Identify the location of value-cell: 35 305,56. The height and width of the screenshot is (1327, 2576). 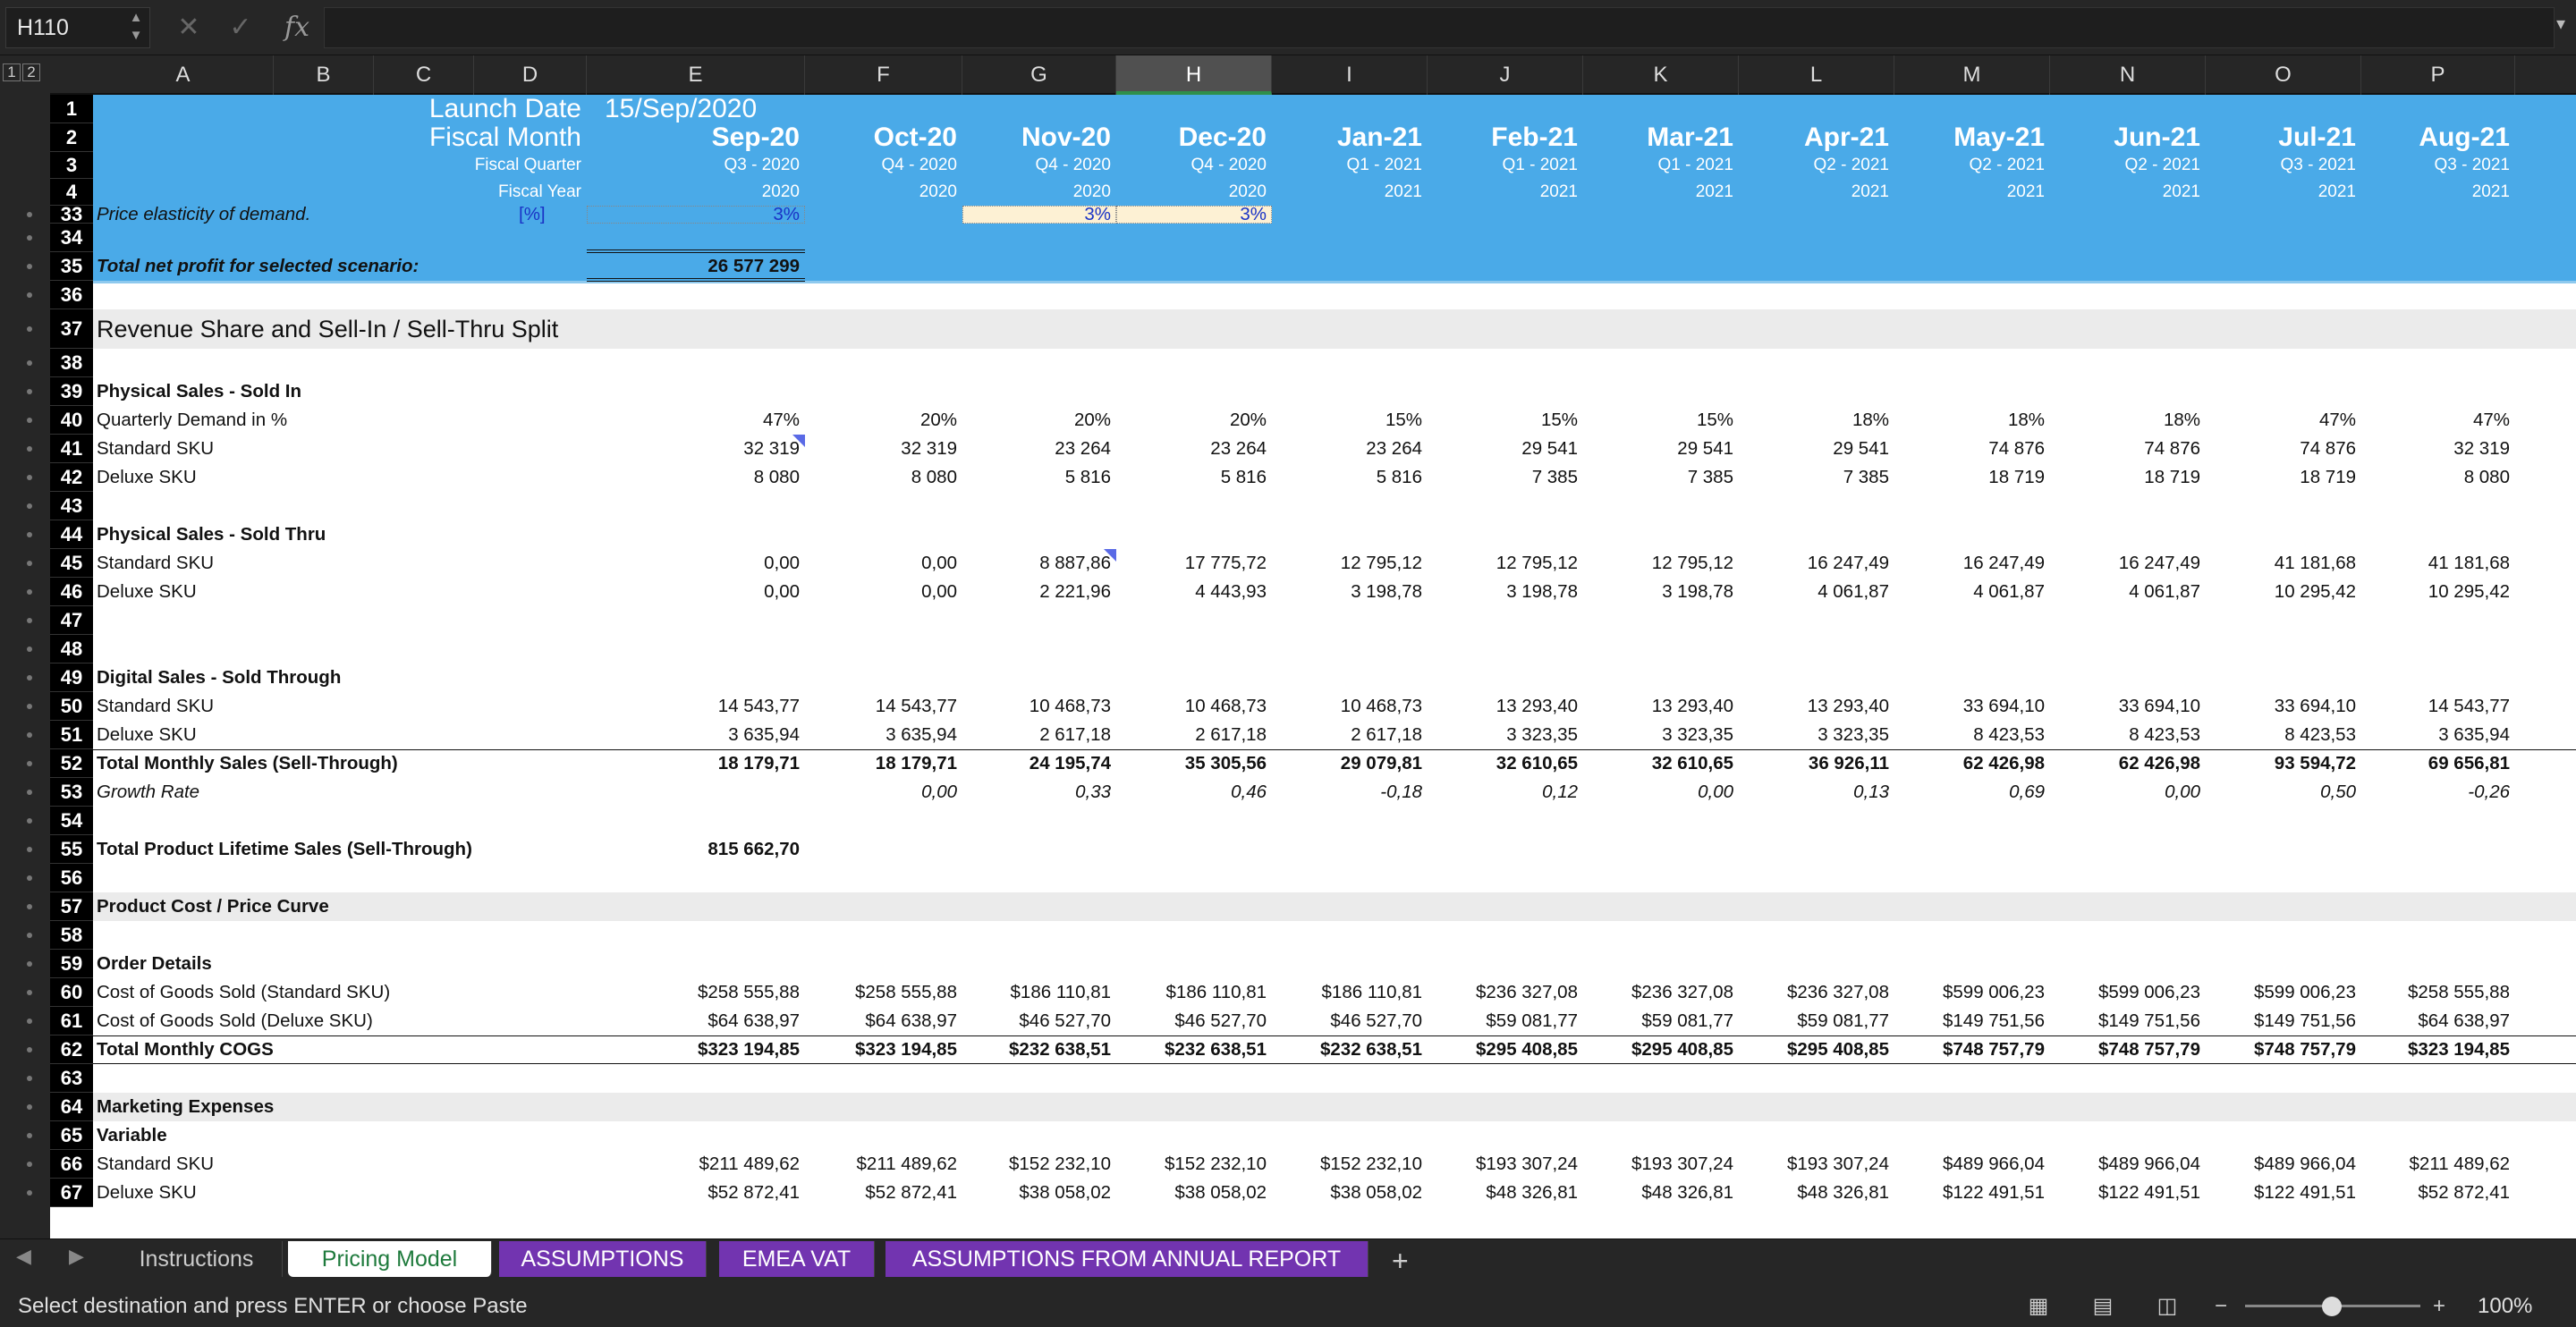
(1225, 763).